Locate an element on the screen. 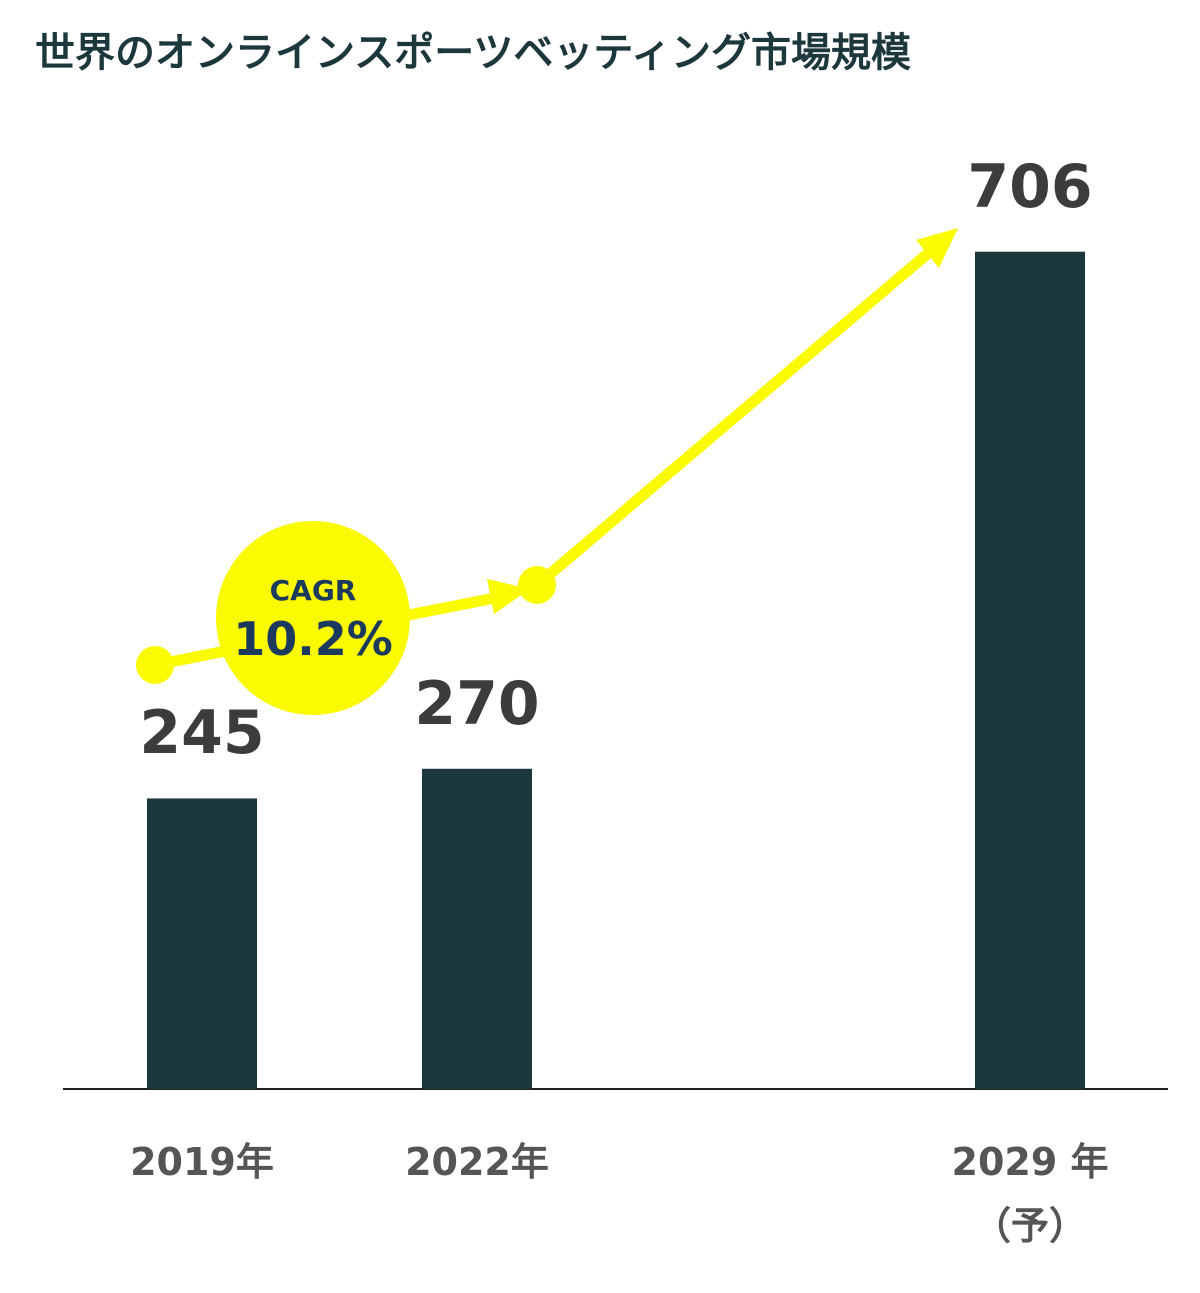  chart-title: 世界のオンラインスポーツベッティング市場規模 is located at coordinates (473, 53).